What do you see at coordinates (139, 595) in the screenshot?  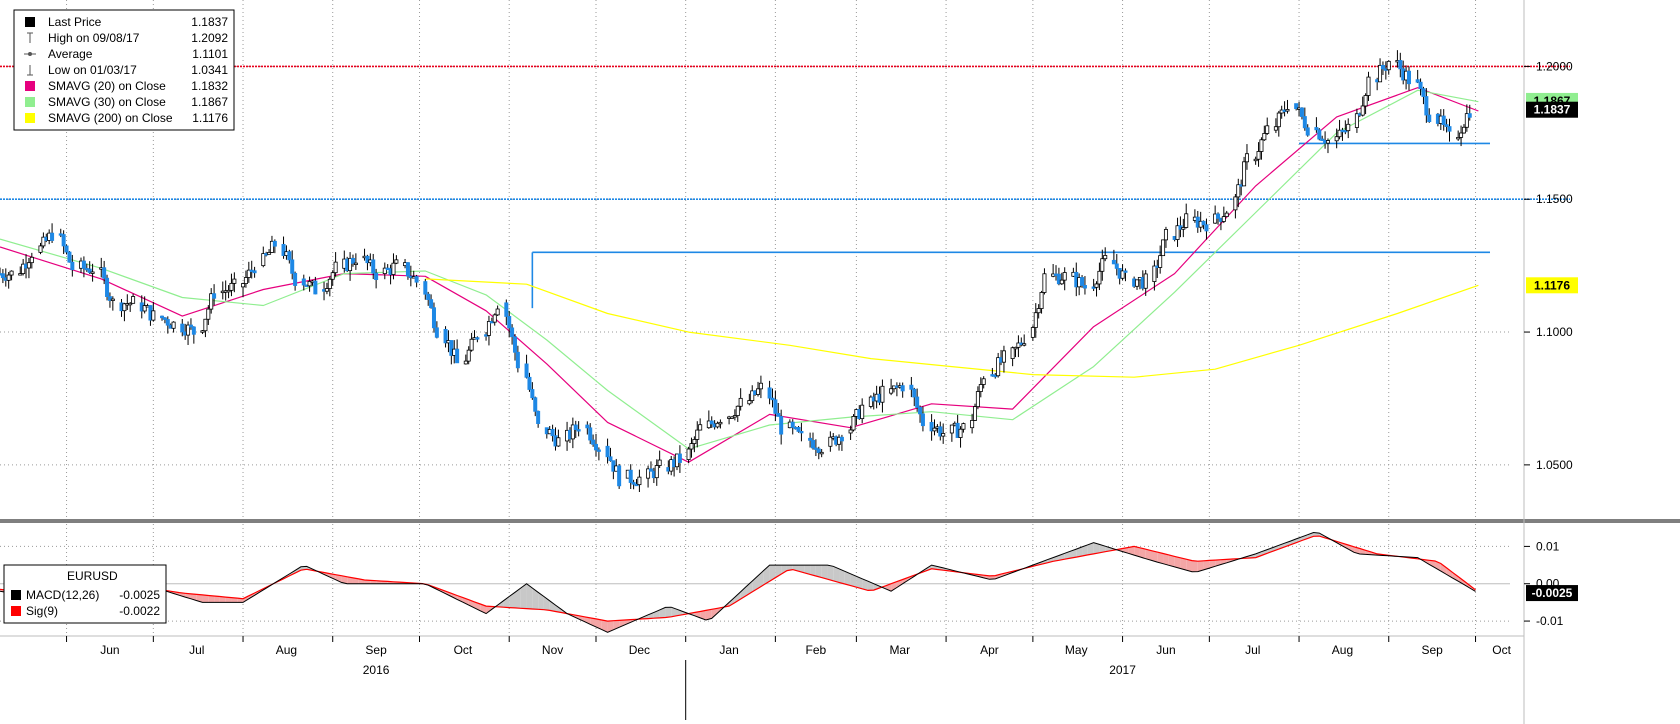 I see `macd-legend-value: -0.0025` at bounding box center [139, 595].